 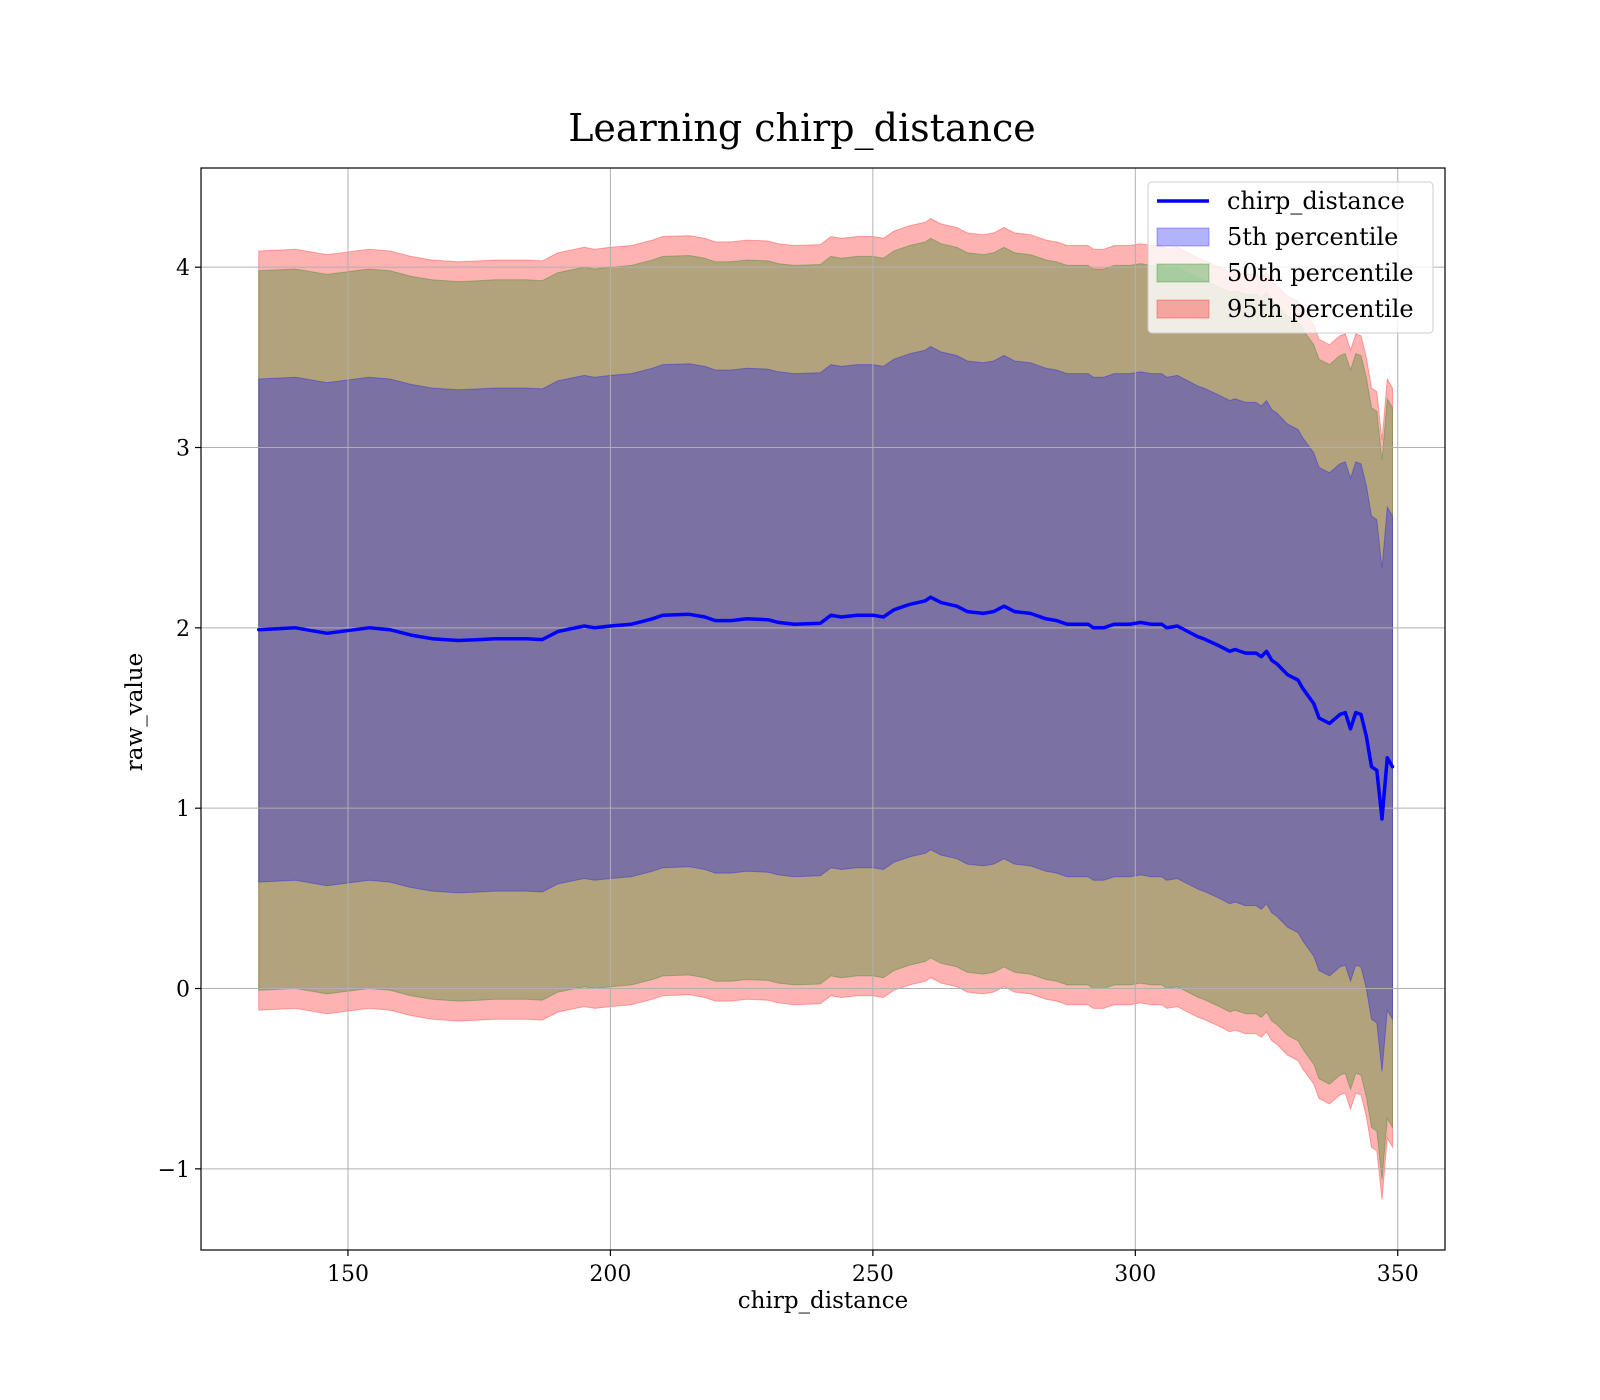 What do you see at coordinates (1183, 237) in the screenshot?
I see `legend-swatch-5th-percentile` at bounding box center [1183, 237].